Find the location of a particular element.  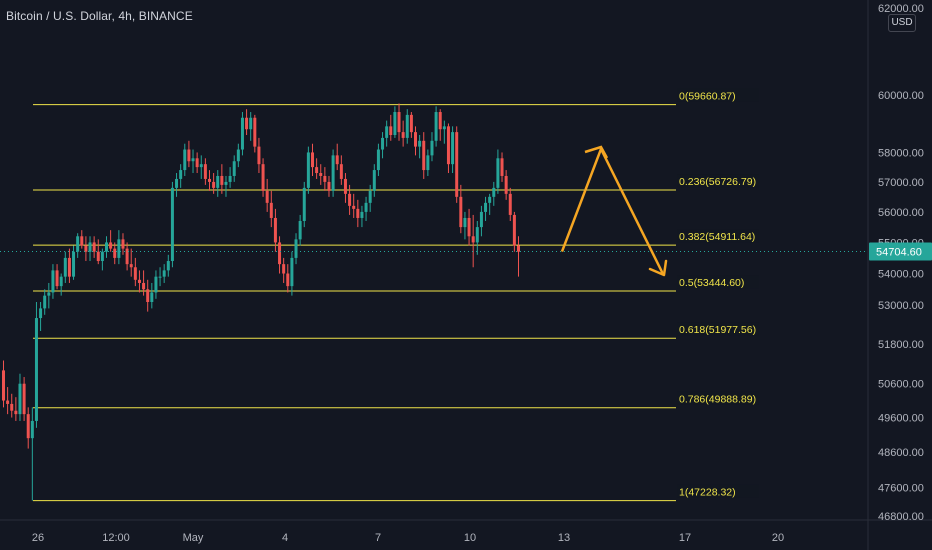

last-price-badge is located at coordinates (900, 251).